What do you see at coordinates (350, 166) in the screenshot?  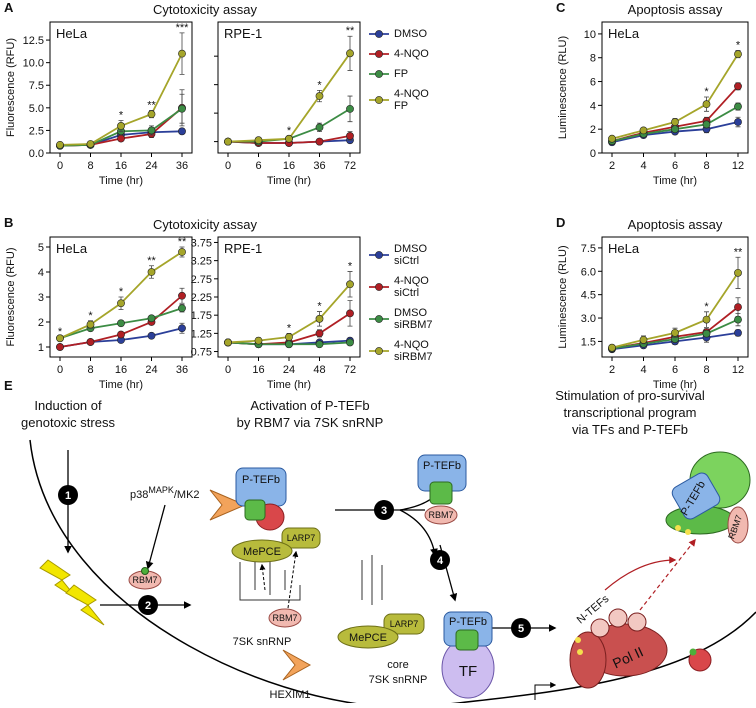 I see `x-tick-label: 72` at bounding box center [350, 166].